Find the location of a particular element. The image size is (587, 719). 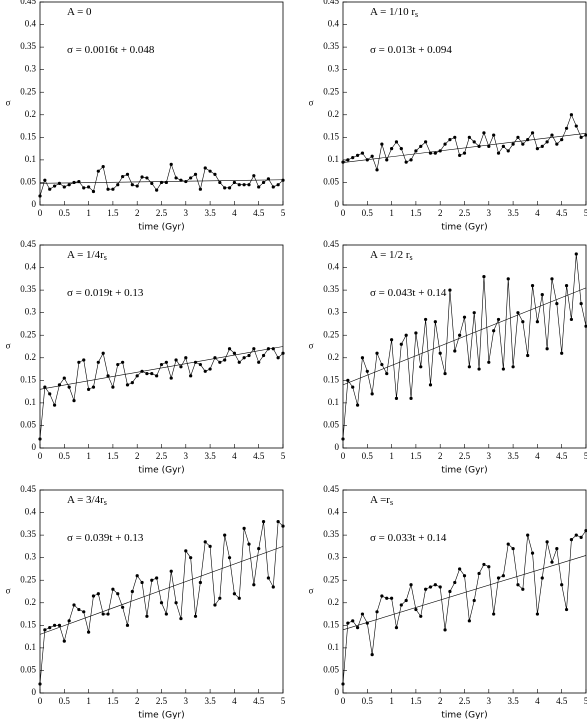

data-line is located at coordinates (464, 346).